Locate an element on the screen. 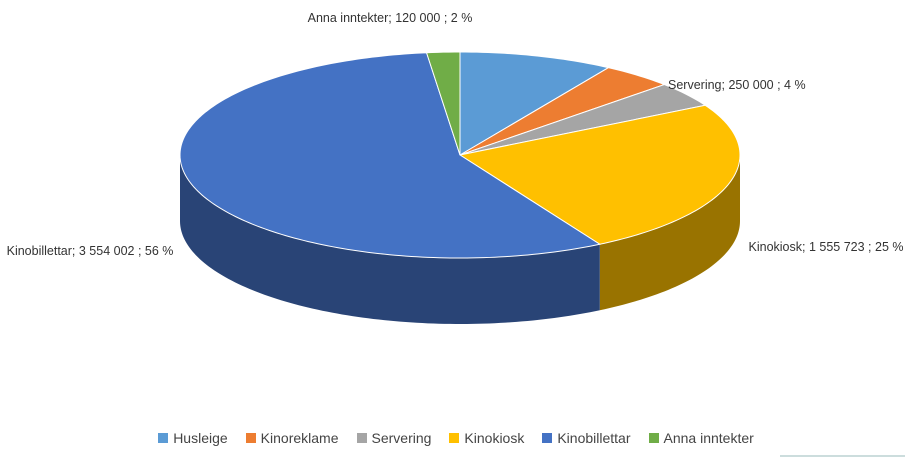  legend-item: Servering is located at coordinates (394, 438).